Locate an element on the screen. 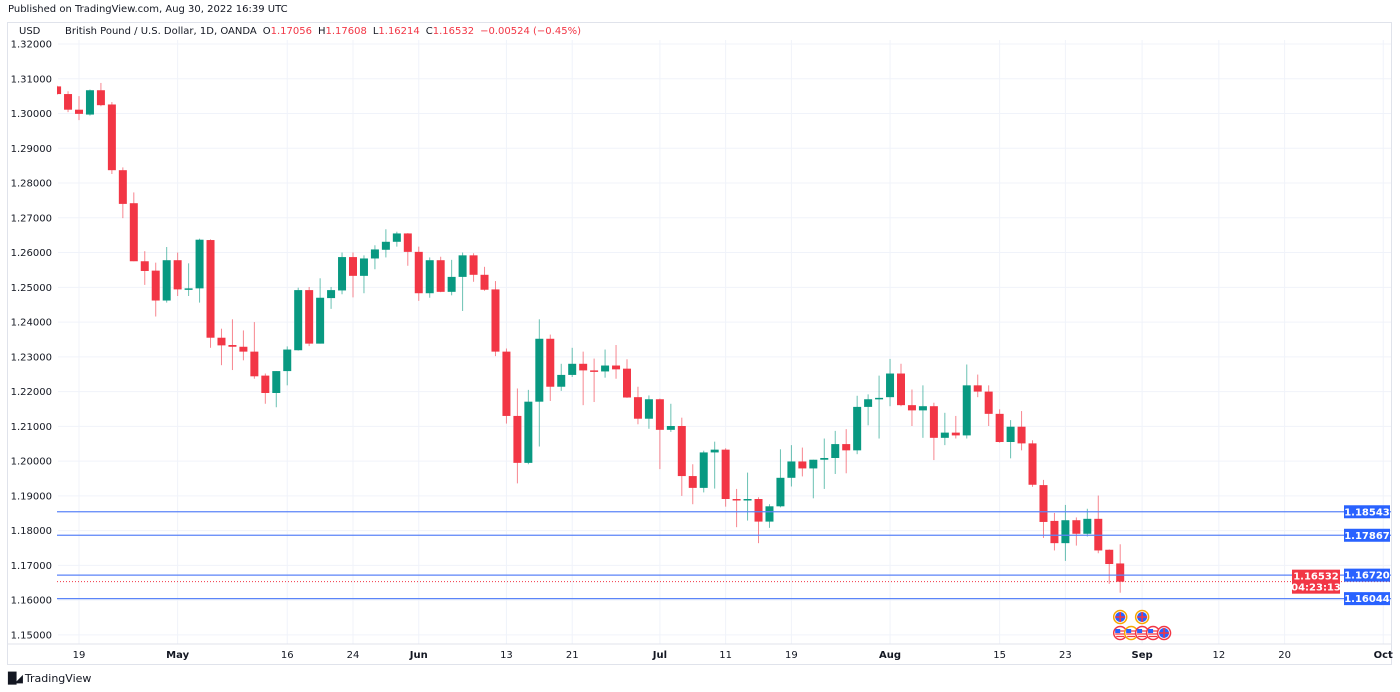 The image size is (1400, 692). tradingview-logo: █◢ TradingView is located at coordinates (49, 678).